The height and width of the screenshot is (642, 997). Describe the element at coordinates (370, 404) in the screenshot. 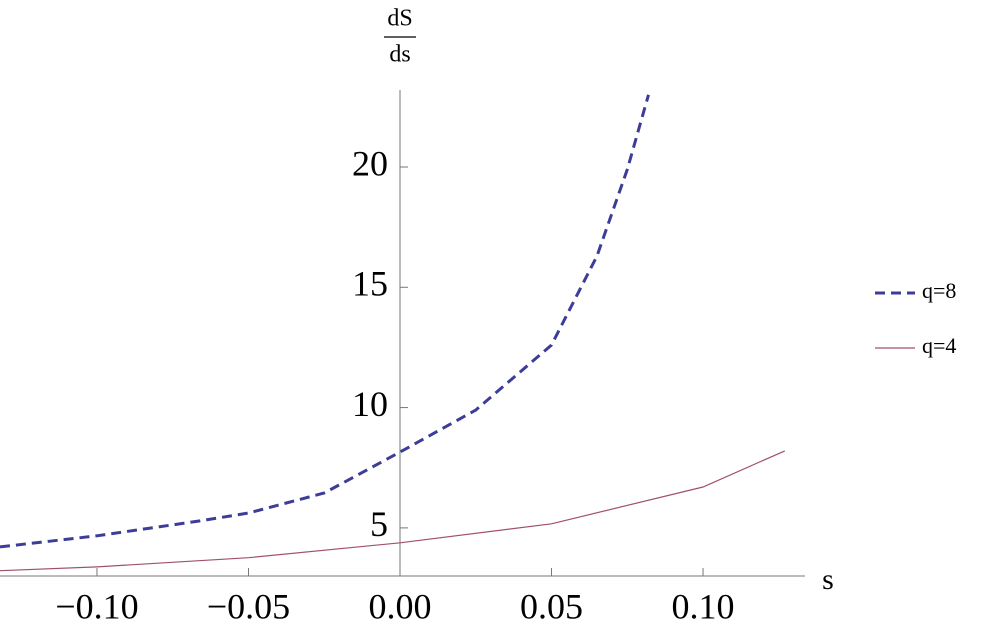

I see `y-tick-label: 10` at that location.